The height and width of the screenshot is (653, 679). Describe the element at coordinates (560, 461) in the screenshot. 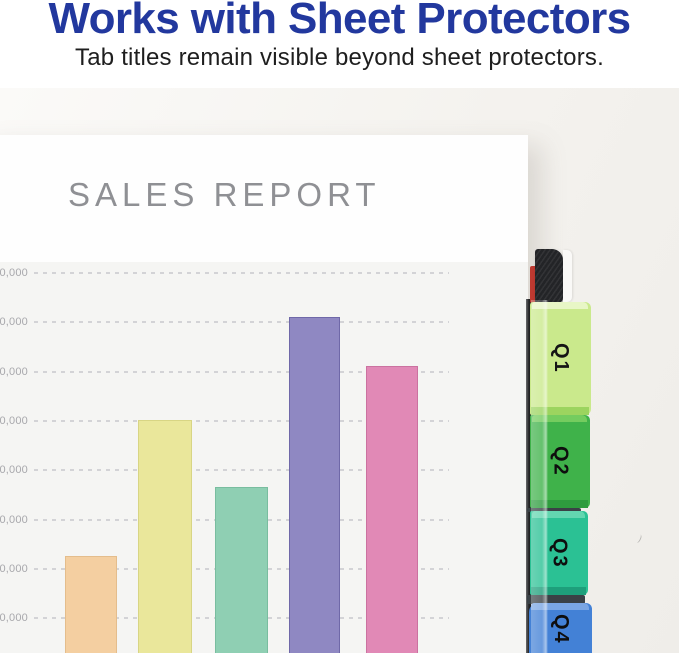

I see `tab-label: Q2` at that location.